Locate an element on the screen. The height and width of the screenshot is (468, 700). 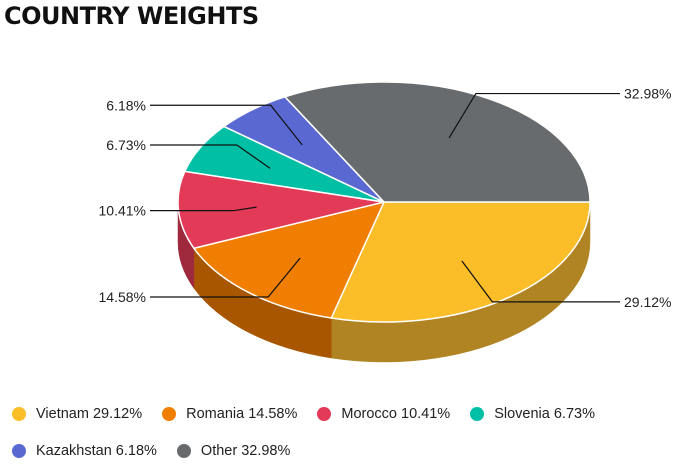
legend-label: Slovenia 6.73% is located at coordinates (544, 414).